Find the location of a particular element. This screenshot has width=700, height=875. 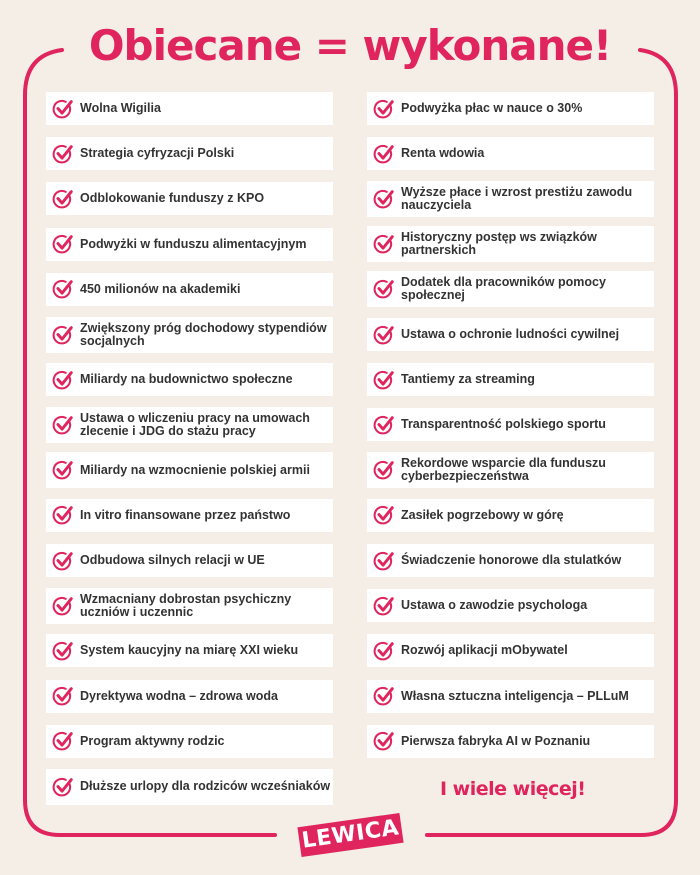

list-item-label: Własna sztuczna inteligencja – PLLuM is located at coordinates (515, 695).